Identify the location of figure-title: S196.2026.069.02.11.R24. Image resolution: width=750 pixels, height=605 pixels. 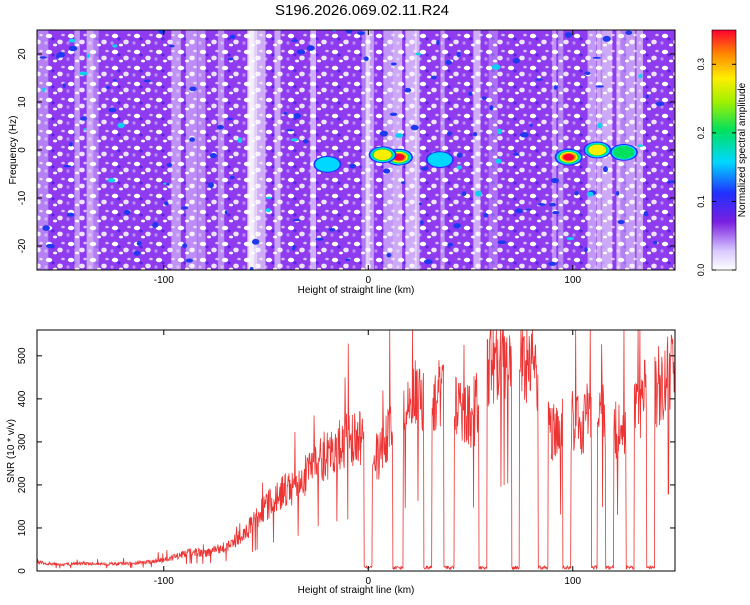
(362, 10).